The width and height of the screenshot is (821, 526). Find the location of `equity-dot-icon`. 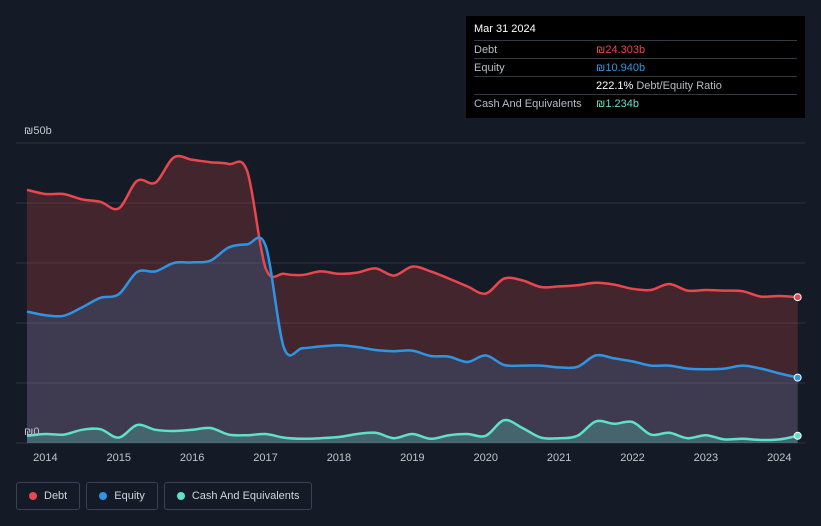

equity-dot-icon is located at coordinates (103, 496).